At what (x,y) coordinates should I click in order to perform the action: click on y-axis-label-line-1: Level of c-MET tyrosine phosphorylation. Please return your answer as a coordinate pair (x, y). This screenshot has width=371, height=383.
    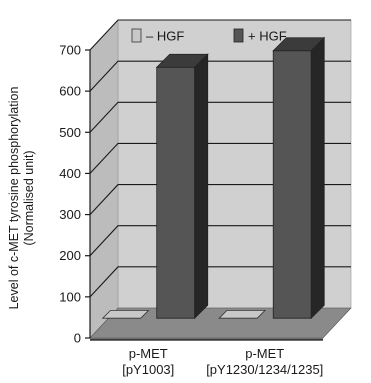
    Looking at the image, I should click on (14, 198).